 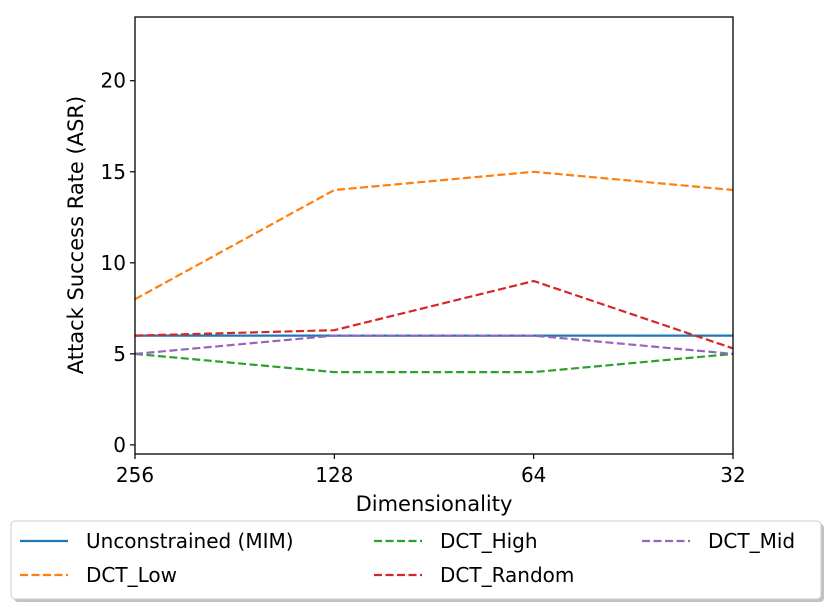 I want to click on y-tick-label: 20, so click(x=113, y=81).